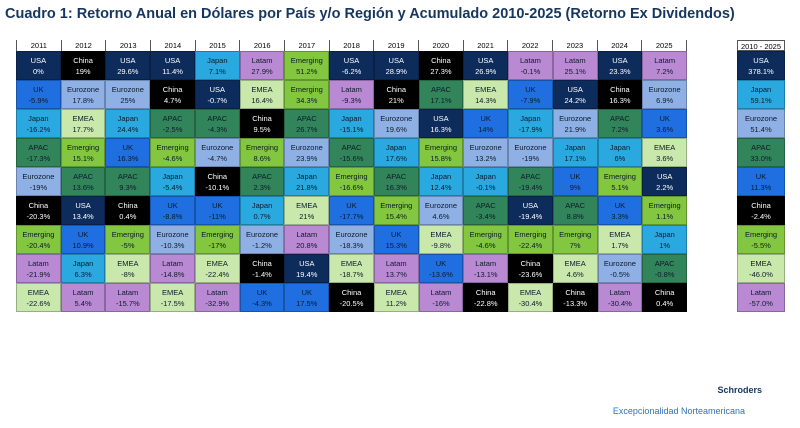 The image size is (800, 428). Describe the element at coordinates (396, 210) in the screenshot. I see `return-cell: Emerging 15.4%` at that location.